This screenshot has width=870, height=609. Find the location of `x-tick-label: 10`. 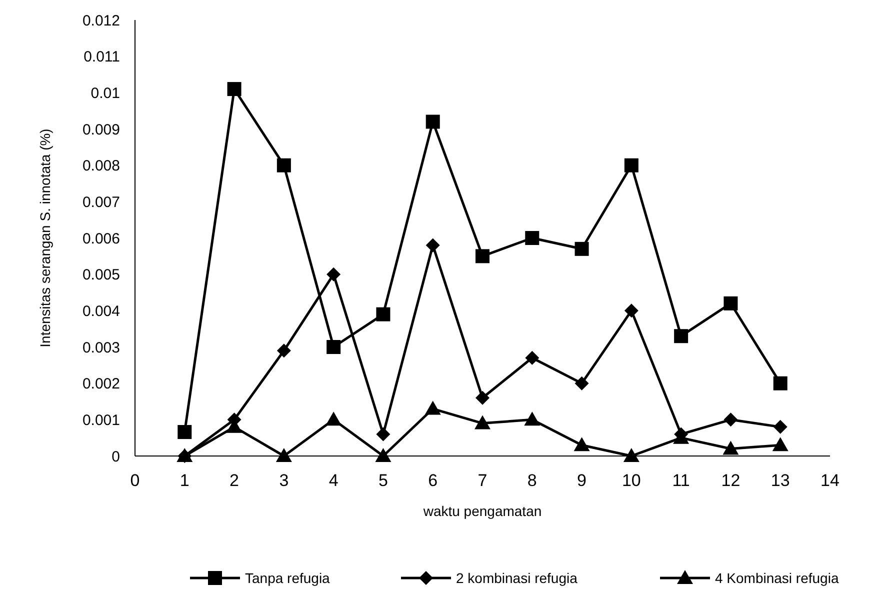

x-tick-label: 10 is located at coordinates (631, 480).